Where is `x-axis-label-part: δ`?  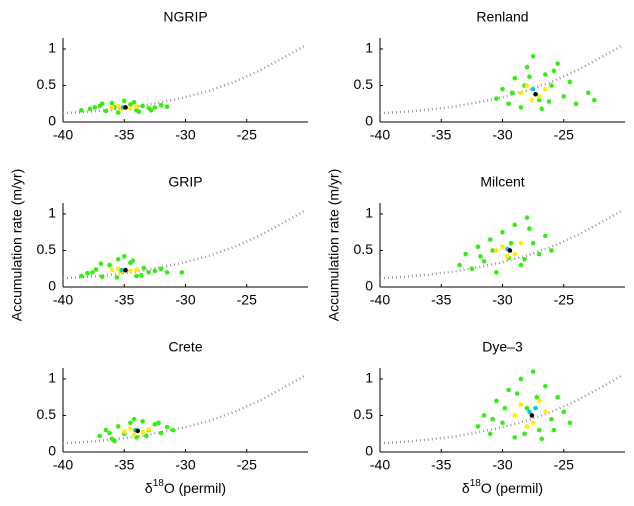
x-axis-label-part: δ is located at coordinates (149, 488).